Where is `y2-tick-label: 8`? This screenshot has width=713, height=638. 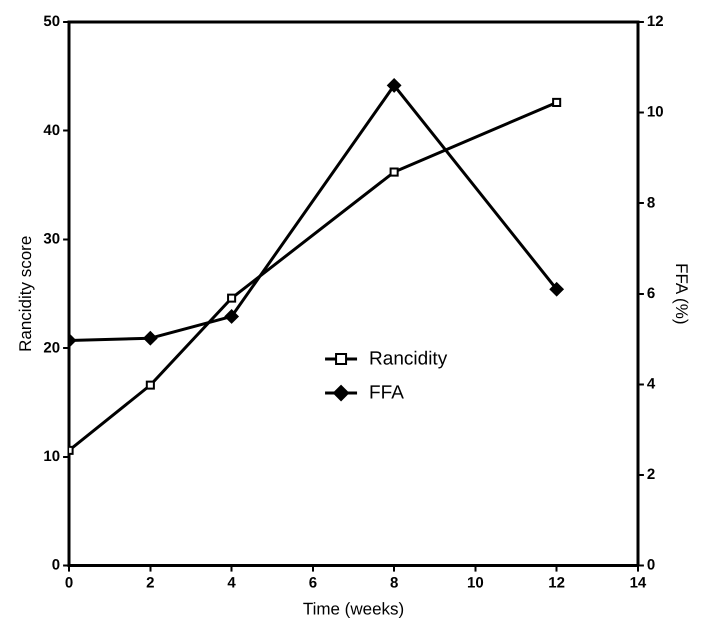 y2-tick-label: 8 is located at coordinates (651, 203).